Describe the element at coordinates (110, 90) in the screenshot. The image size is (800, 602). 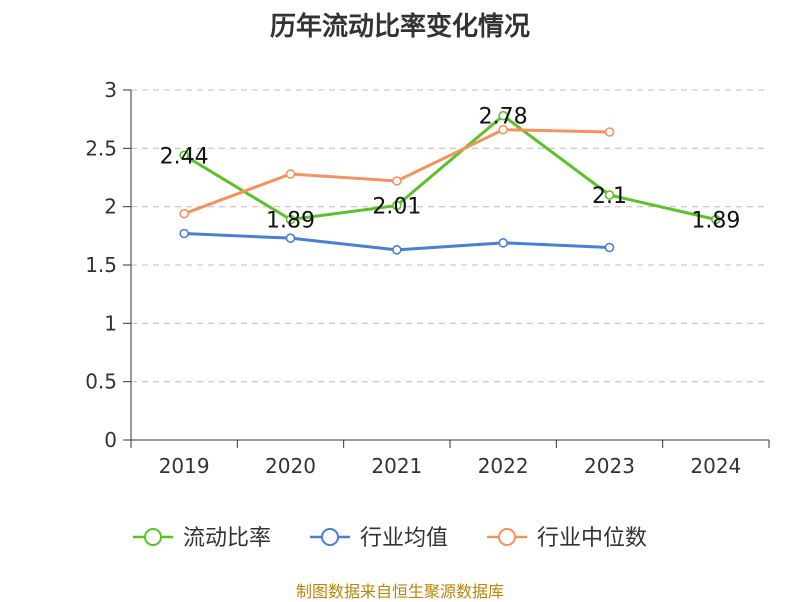
I see `y-tick-label: 3` at that location.